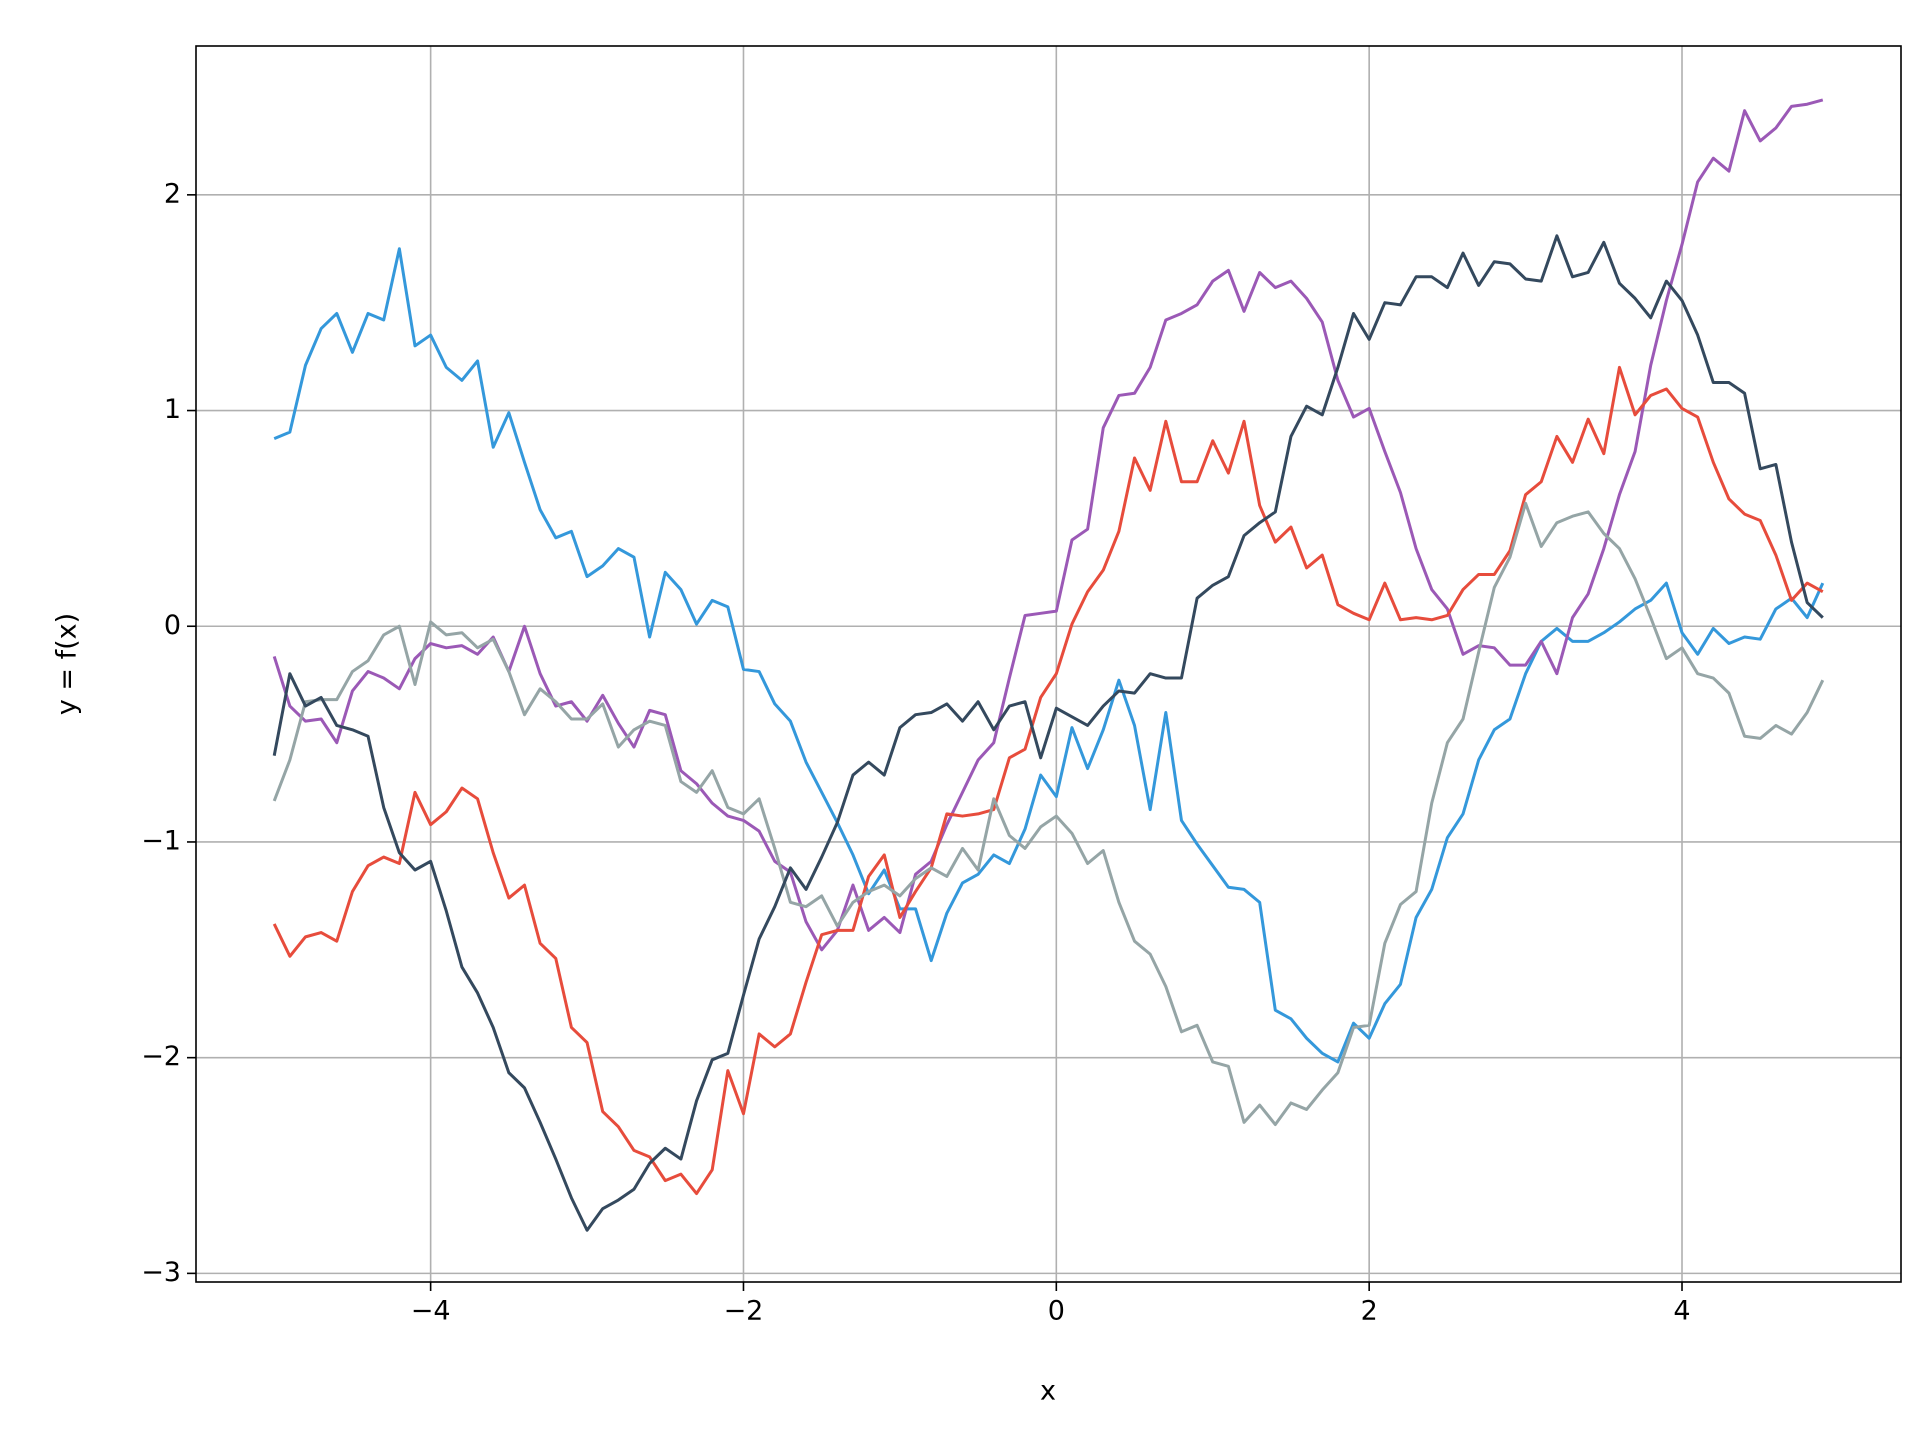 The image size is (1920, 1440). I want to click on x-tick-label: −4, so click(431, 1311).